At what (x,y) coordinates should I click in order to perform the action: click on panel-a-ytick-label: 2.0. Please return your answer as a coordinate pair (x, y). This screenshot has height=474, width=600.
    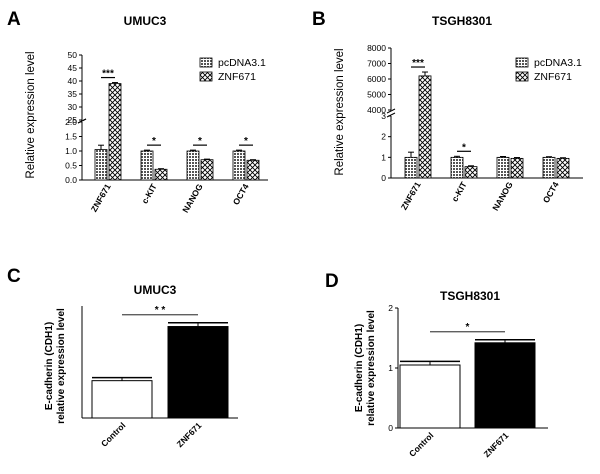
    Looking at the image, I should click on (71, 122).